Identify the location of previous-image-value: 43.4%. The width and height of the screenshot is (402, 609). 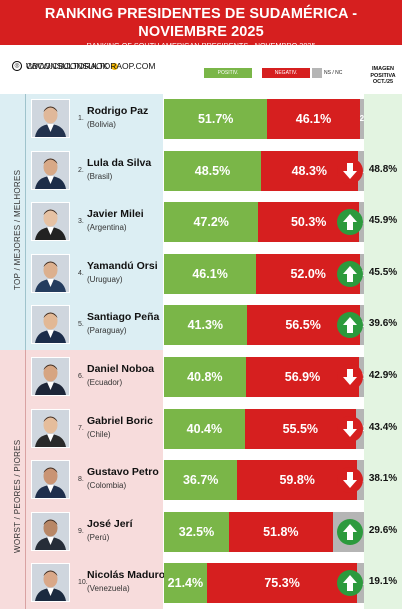
(383, 427).